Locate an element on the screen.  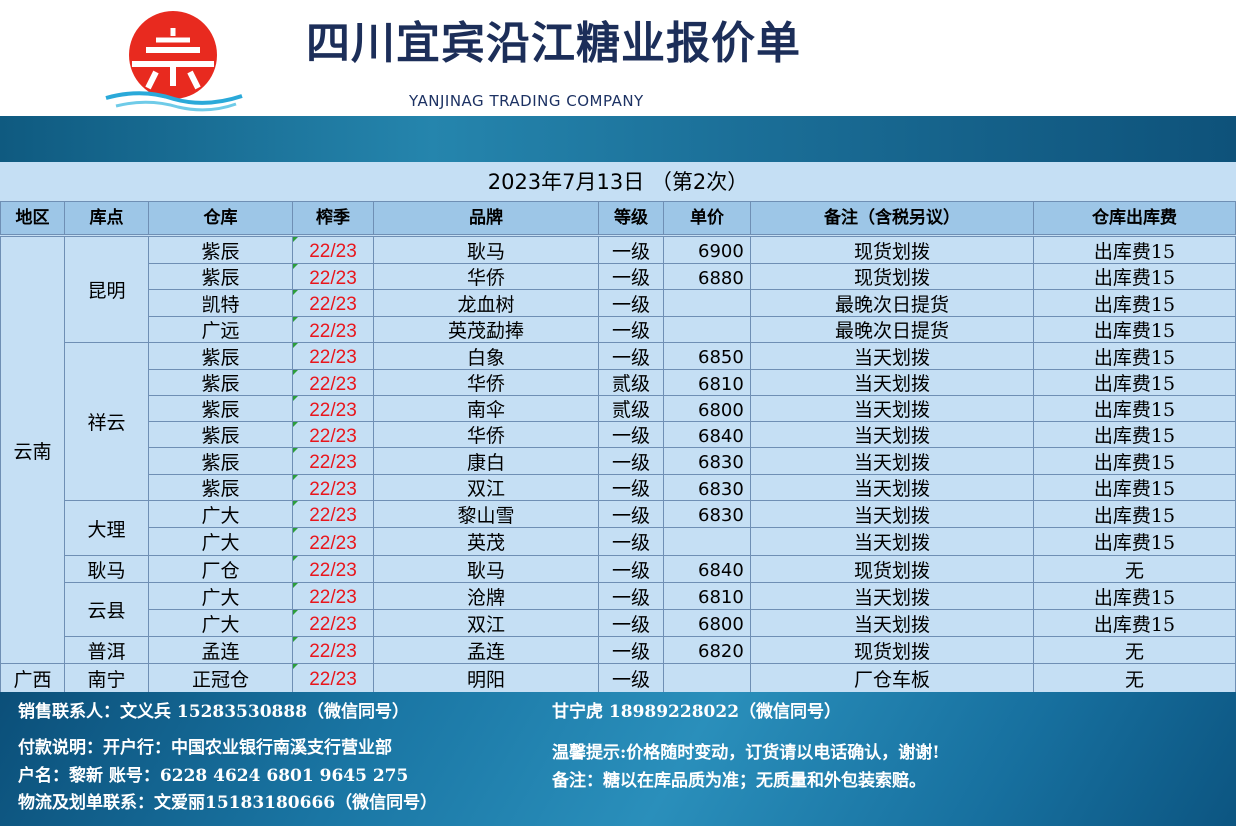
table-date-title: 2023年7月13日 （第2次） is located at coordinates (618, 182).